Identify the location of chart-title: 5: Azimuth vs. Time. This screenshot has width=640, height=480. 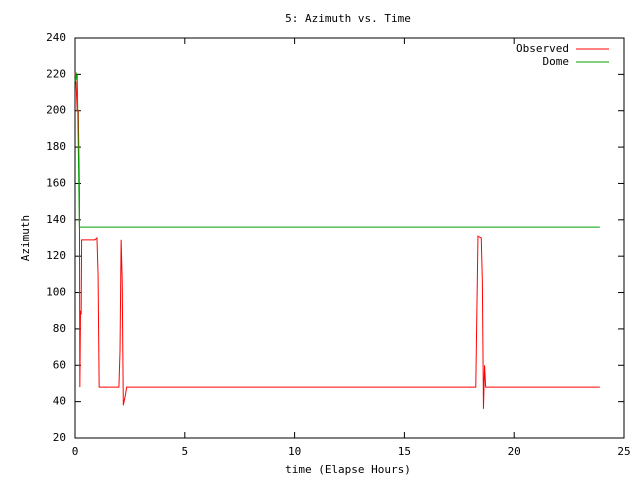
(348, 18).